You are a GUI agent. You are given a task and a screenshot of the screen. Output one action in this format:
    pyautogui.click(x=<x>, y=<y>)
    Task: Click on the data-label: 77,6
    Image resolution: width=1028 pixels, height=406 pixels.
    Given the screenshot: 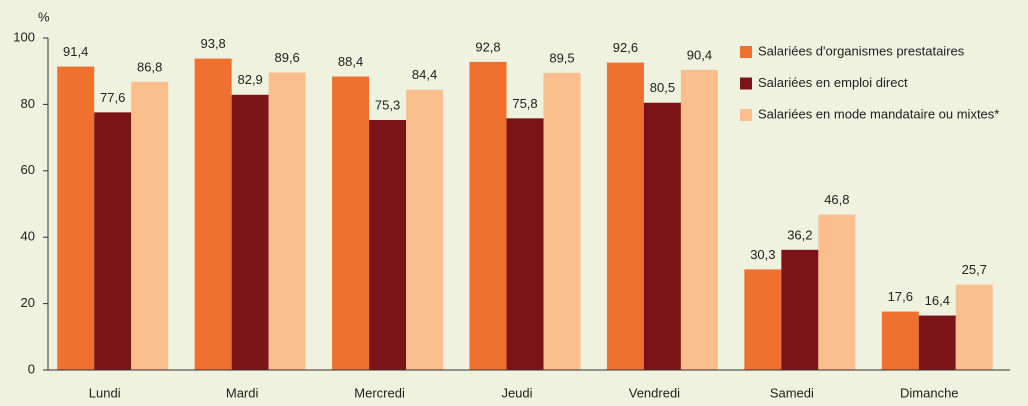 What is the action you would take?
    pyautogui.click(x=112, y=97)
    